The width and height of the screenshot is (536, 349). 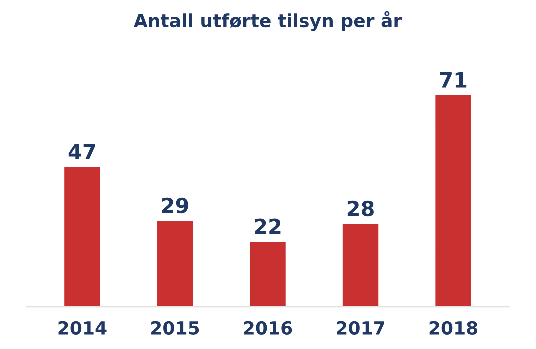 What do you see at coordinates (268, 226) in the screenshot?
I see `data-label: 22` at bounding box center [268, 226].